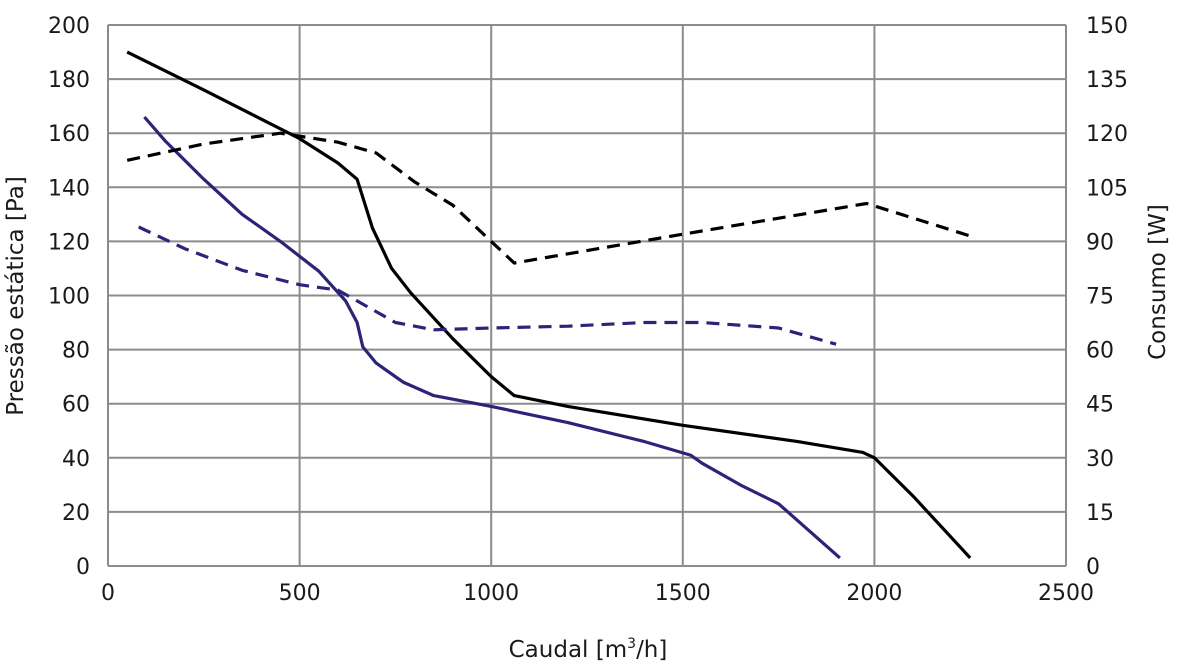 This screenshot has width=1177, height=667. Describe the element at coordinates (1107, 26) in the screenshot. I see `y2-tick-label: 150` at that location.